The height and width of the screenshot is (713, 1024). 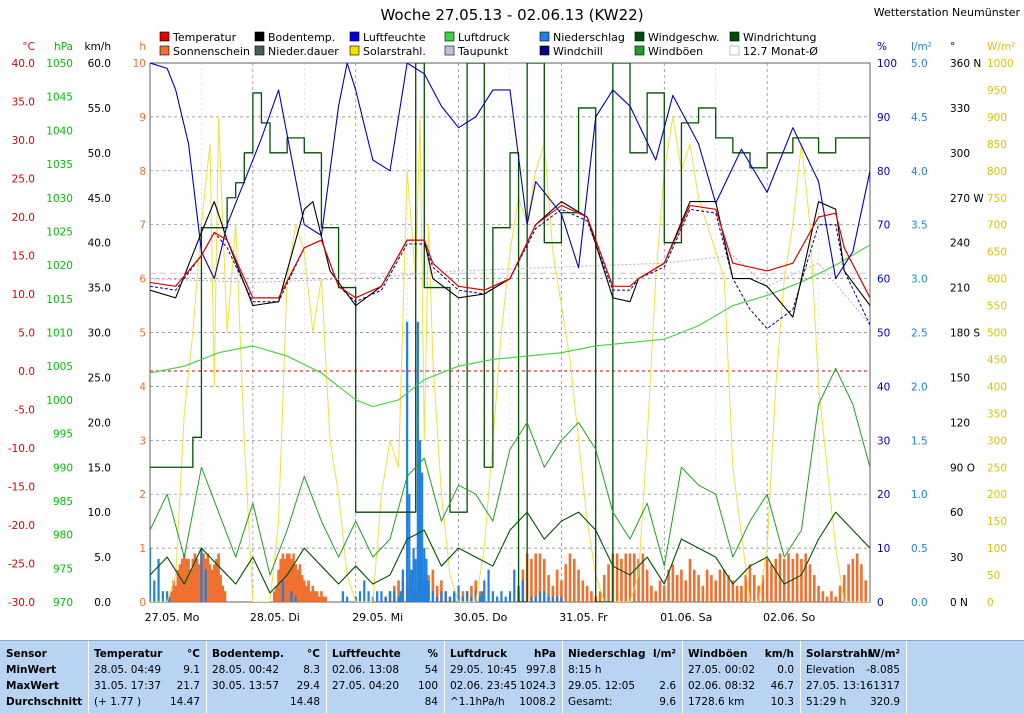 I want to click on legend-label: Windchill, so click(x=578, y=51).